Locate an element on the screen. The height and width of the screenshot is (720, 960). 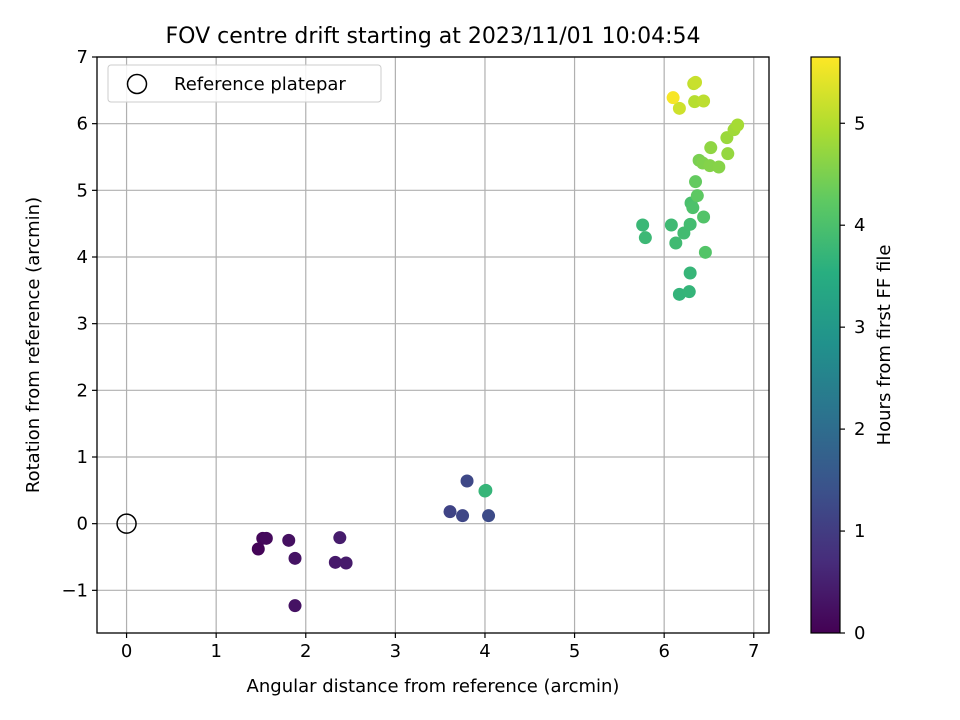
colorbar: 0 1 2 3 4 5 Hours from first FF file is located at coordinates (852, 350).